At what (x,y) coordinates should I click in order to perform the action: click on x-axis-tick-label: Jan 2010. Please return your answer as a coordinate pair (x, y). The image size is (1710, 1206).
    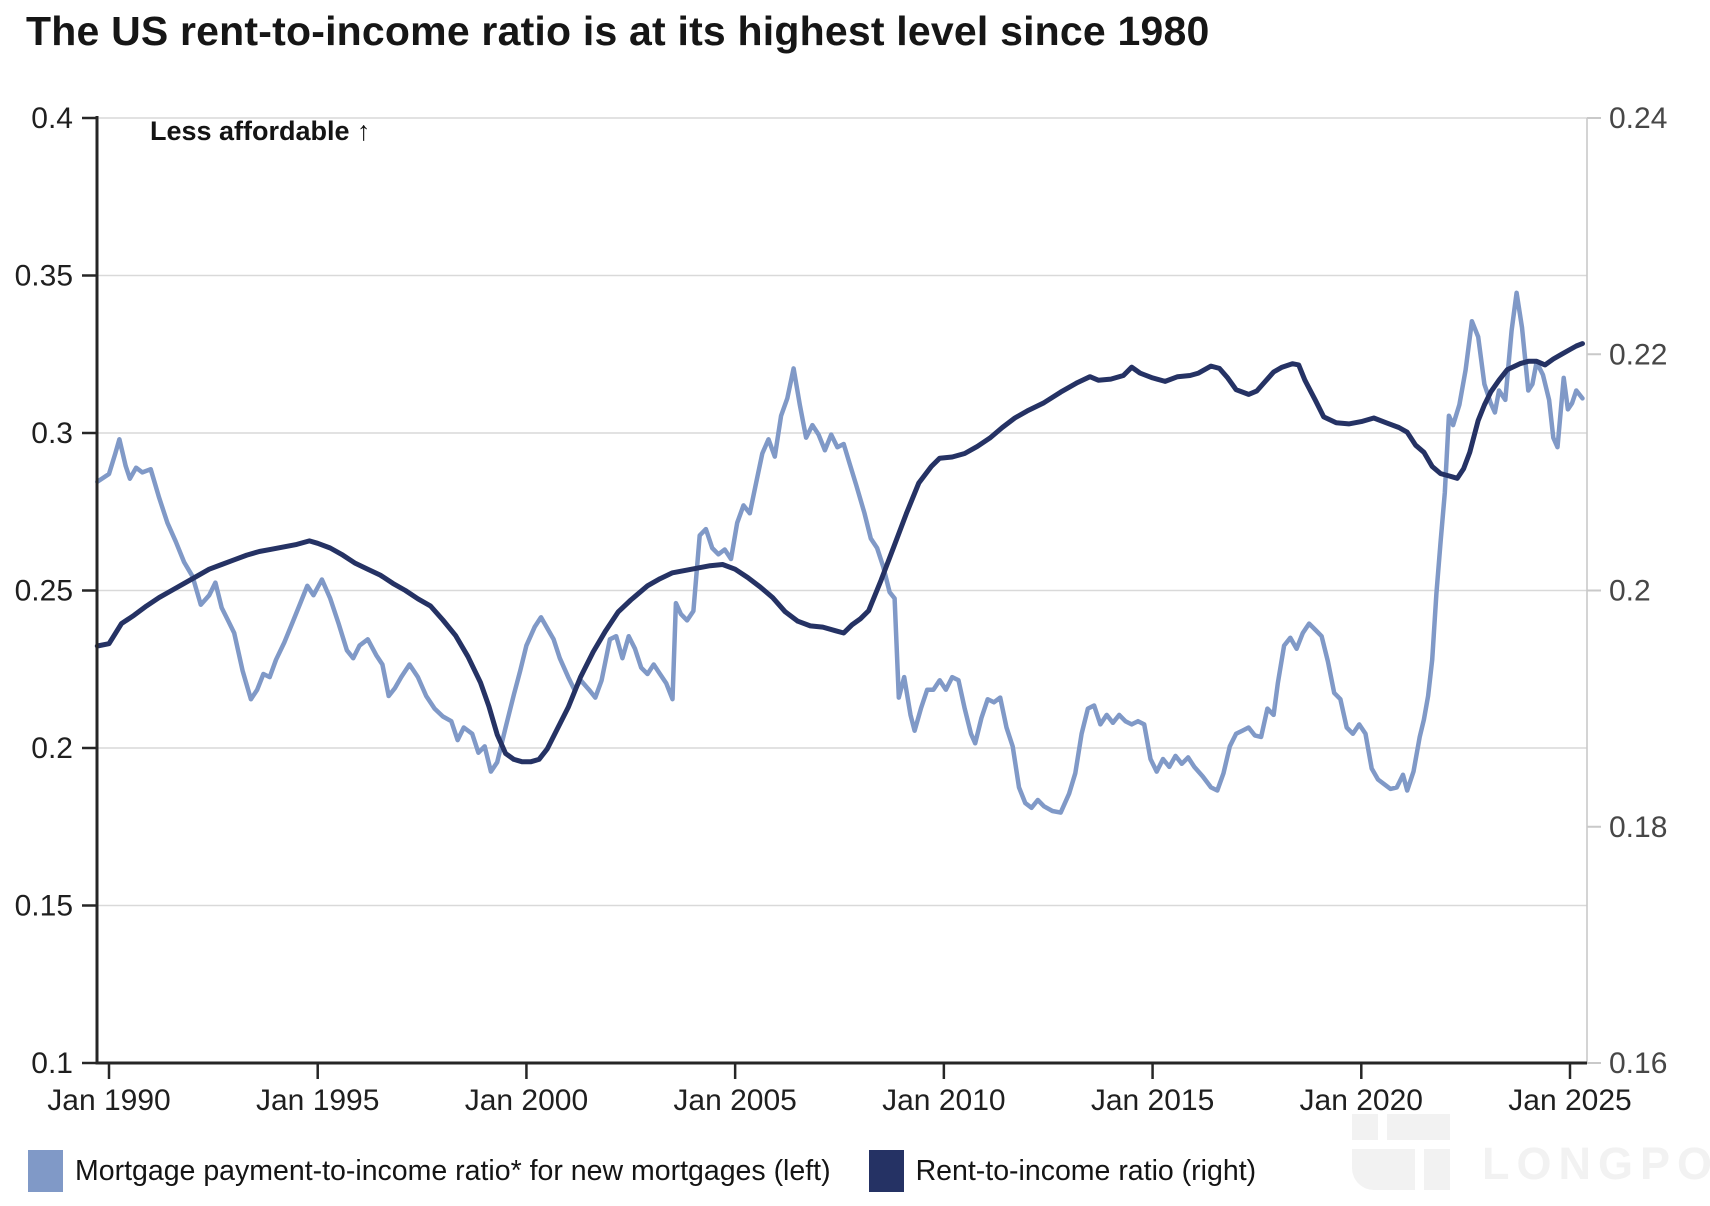
    Looking at the image, I should click on (943, 1100).